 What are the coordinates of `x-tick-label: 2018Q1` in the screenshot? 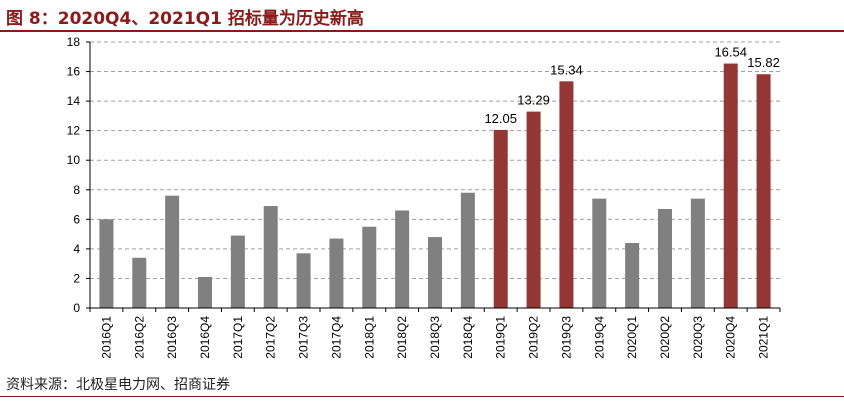 It's located at (369, 337).